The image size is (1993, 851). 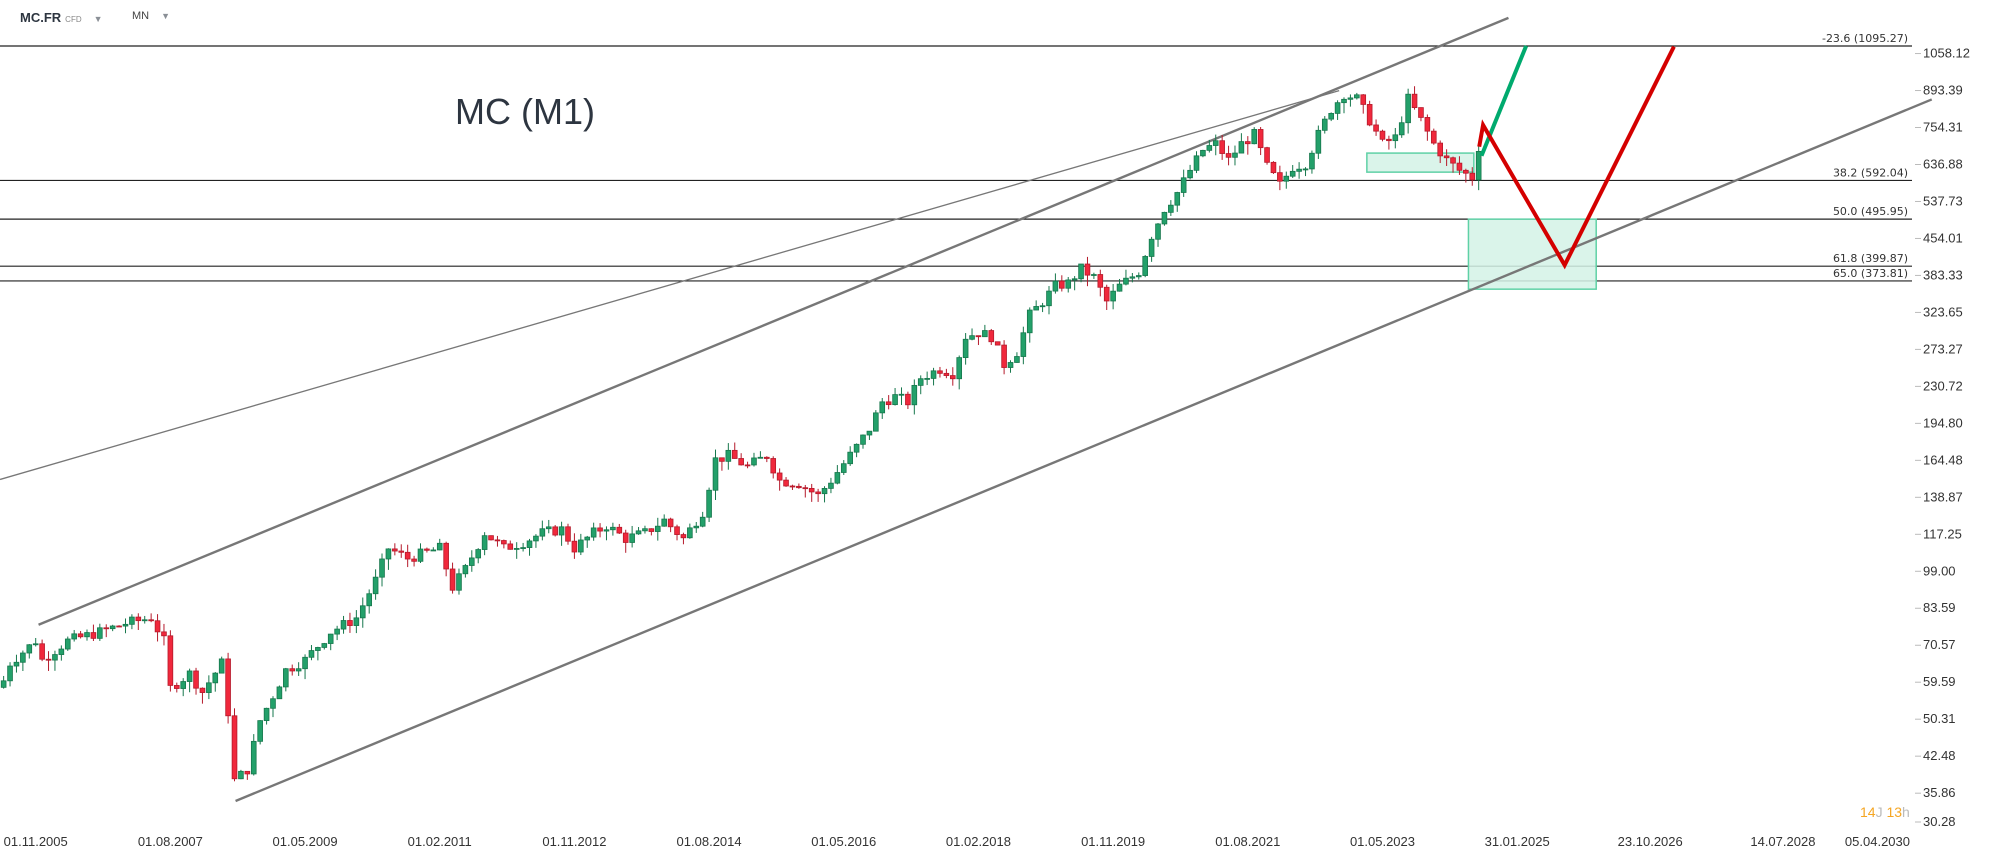 I want to click on y-tick-label: 138.87, so click(x=1943, y=496).